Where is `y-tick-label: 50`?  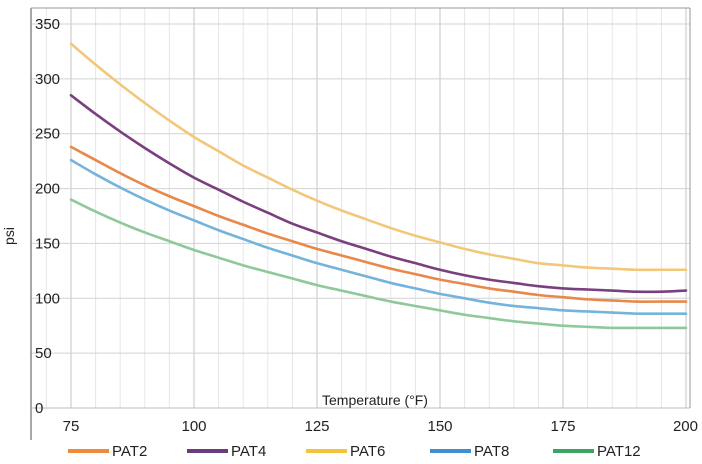
y-tick-label: 50 is located at coordinates (43, 353).